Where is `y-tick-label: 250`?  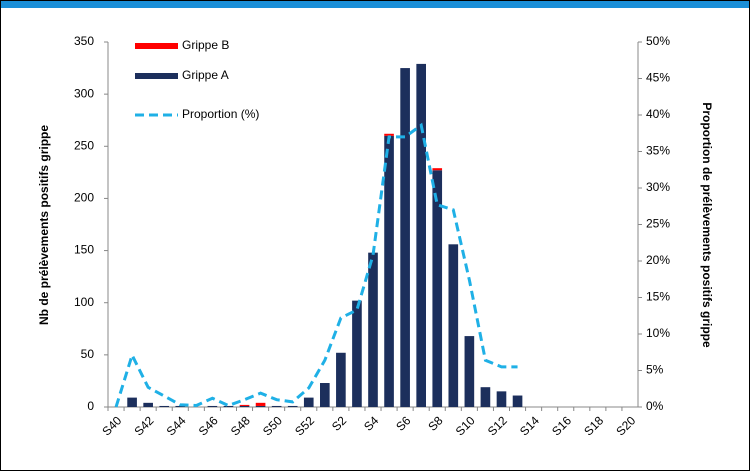
y-tick-label: 250 is located at coordinates (84, 145).